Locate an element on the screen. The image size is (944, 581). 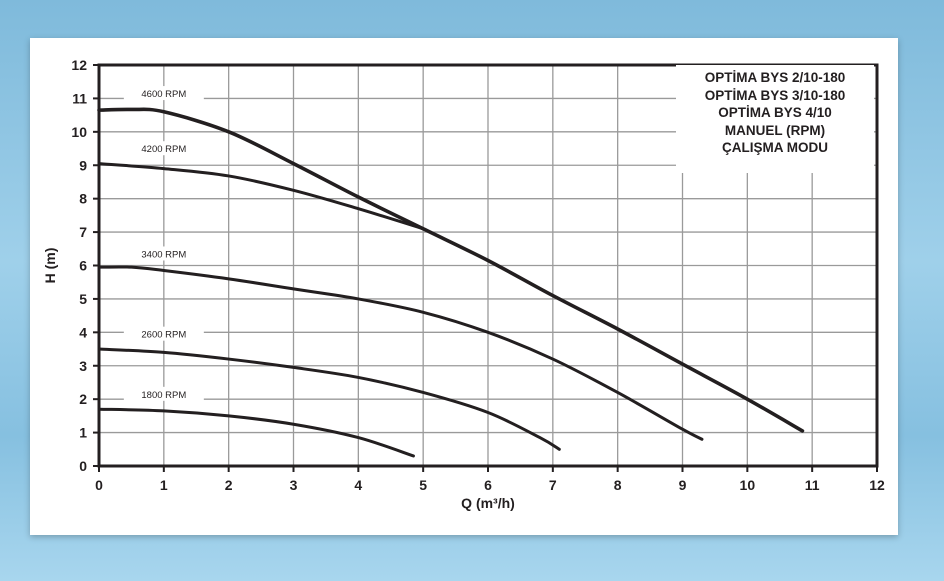
x-tick-label: 6 is located at coordinates (488, 485).